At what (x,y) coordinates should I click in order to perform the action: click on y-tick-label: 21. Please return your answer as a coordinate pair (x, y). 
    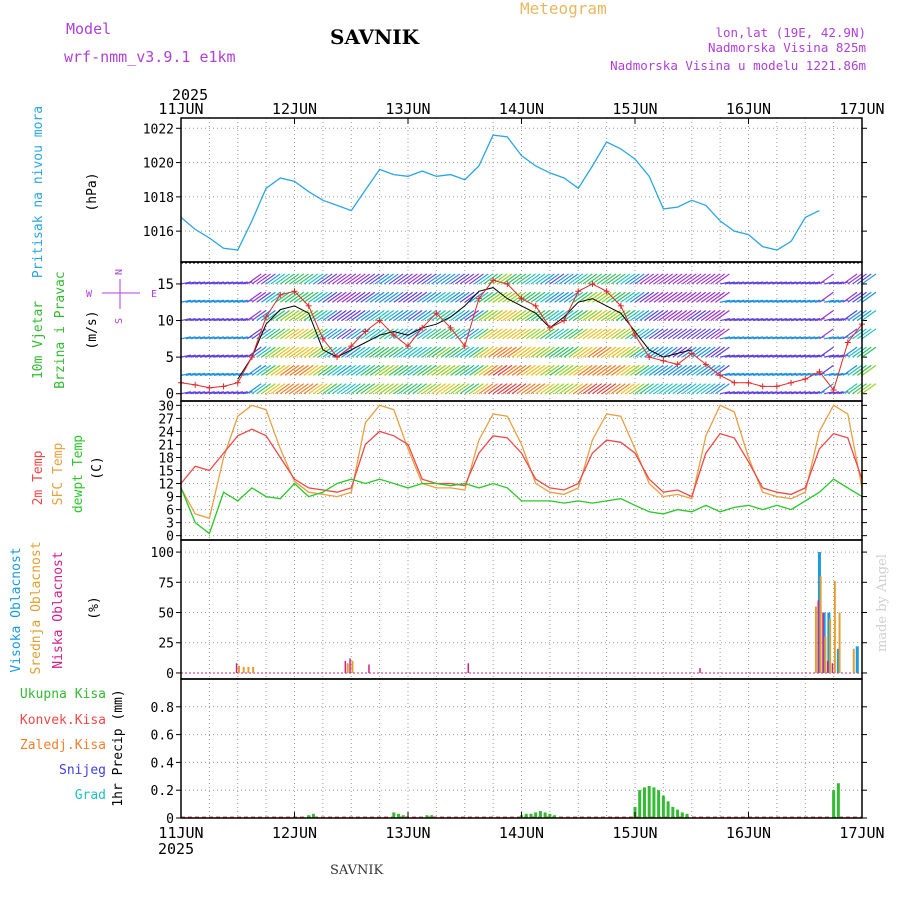
    Looking at the image, I should click on (166, 445).